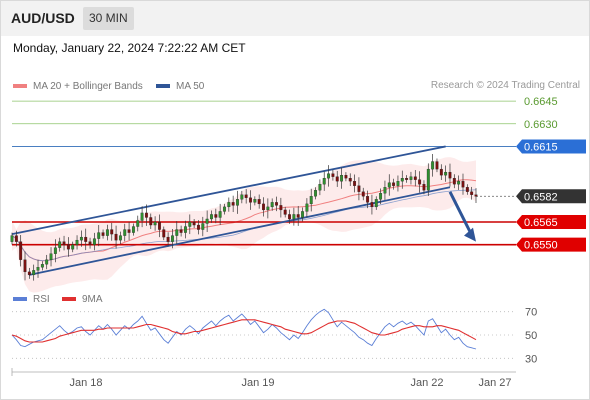 This screenshot has width=590, height=400. I want to click on level-label-5: 0.6550, so click(541, 246).